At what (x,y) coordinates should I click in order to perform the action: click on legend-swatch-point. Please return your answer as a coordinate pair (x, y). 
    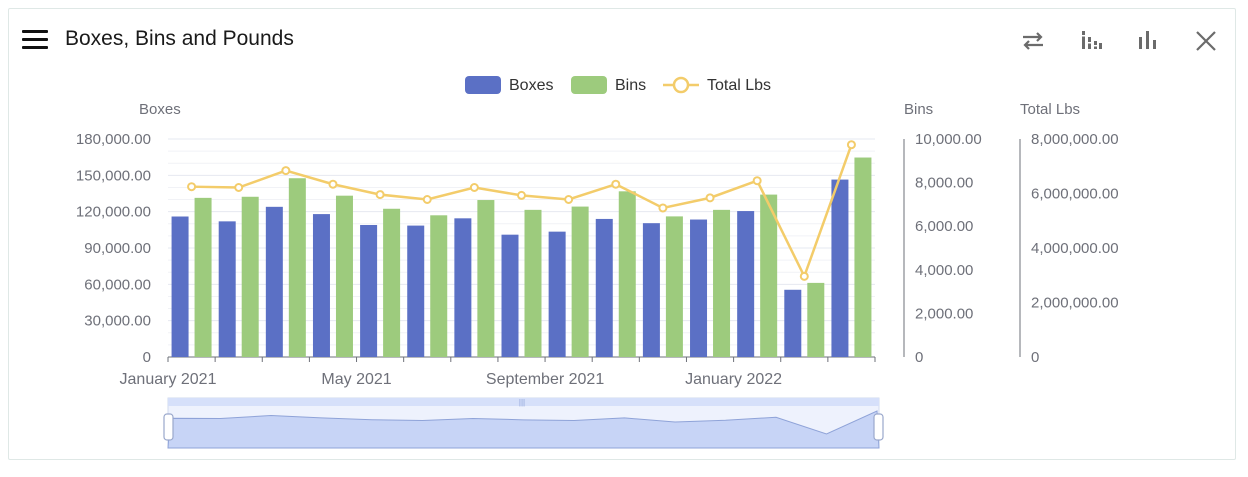
    Looking at the image, I should click on (681, 85).